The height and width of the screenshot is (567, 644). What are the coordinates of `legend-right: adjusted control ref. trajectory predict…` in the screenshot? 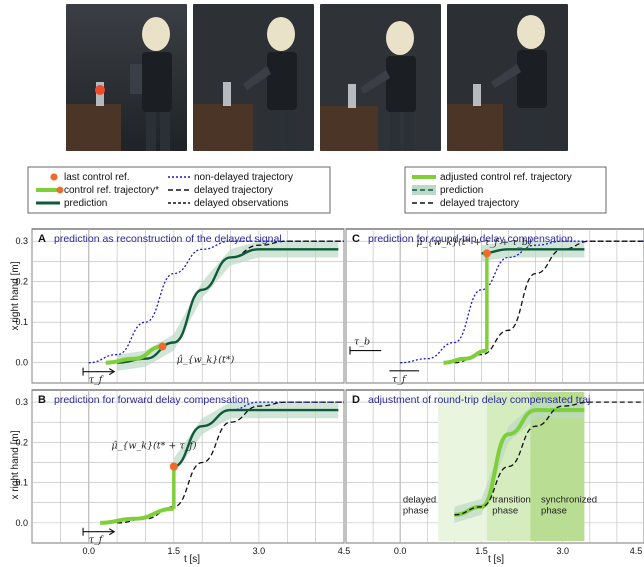 It's located at (505, 190).